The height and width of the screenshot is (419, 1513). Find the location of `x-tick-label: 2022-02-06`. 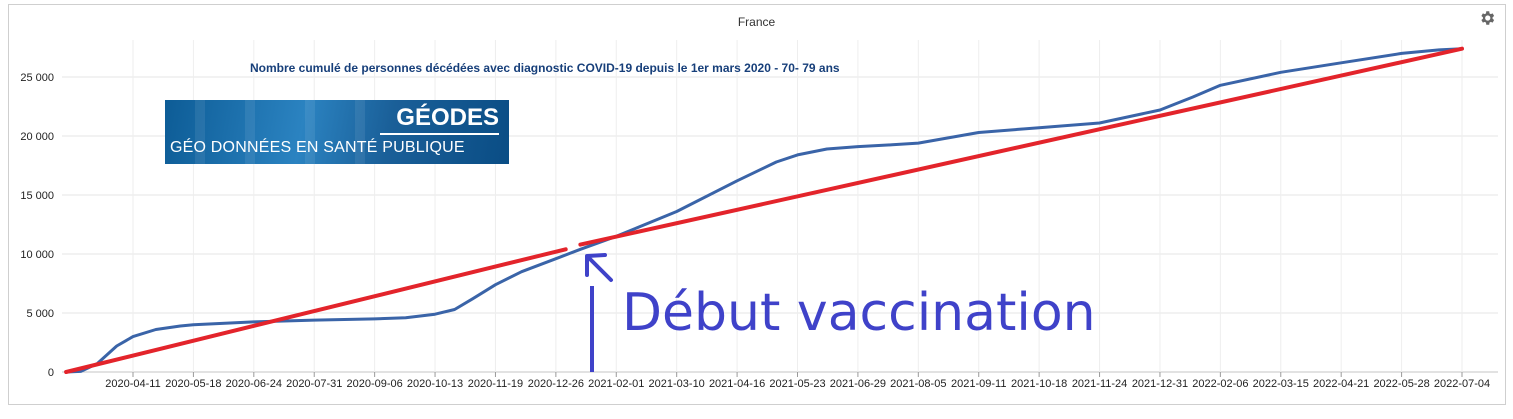

x-tick-label: 2022-02-06 is located at coordinates (1220, 384).